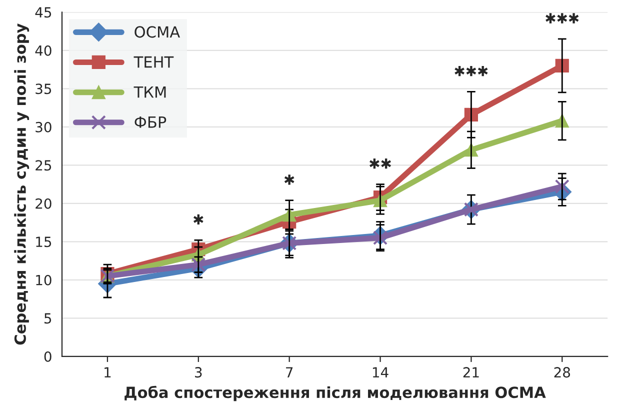  Describe the element at coordinates (150, 92) in the screenshot. I see `legend-label: ТКМ` at that location.